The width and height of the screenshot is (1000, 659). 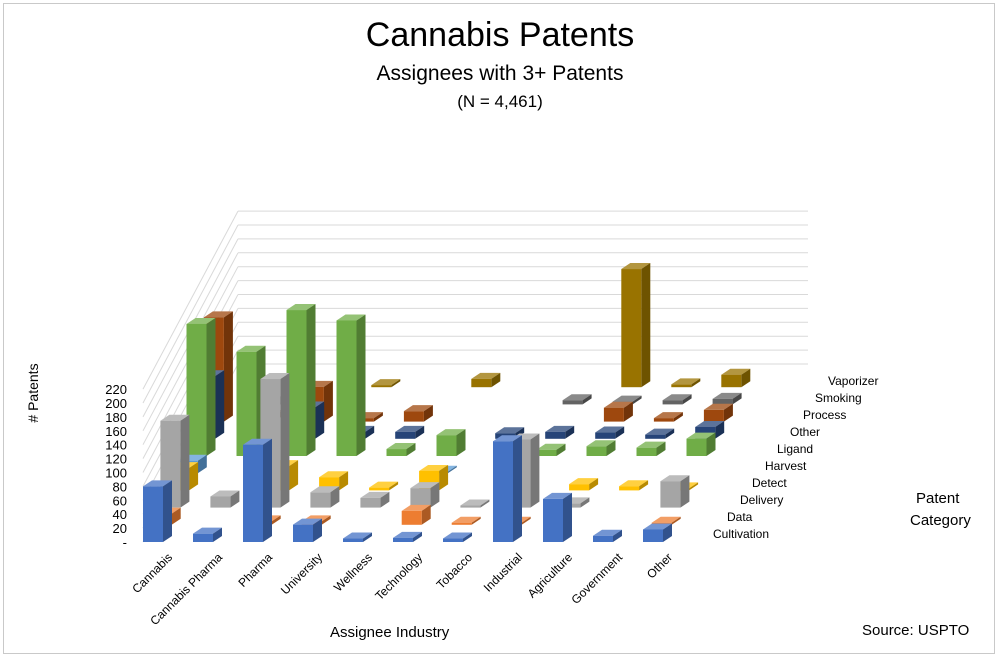 I want to click on bar-other-wellness, so click(x=410, y=432).